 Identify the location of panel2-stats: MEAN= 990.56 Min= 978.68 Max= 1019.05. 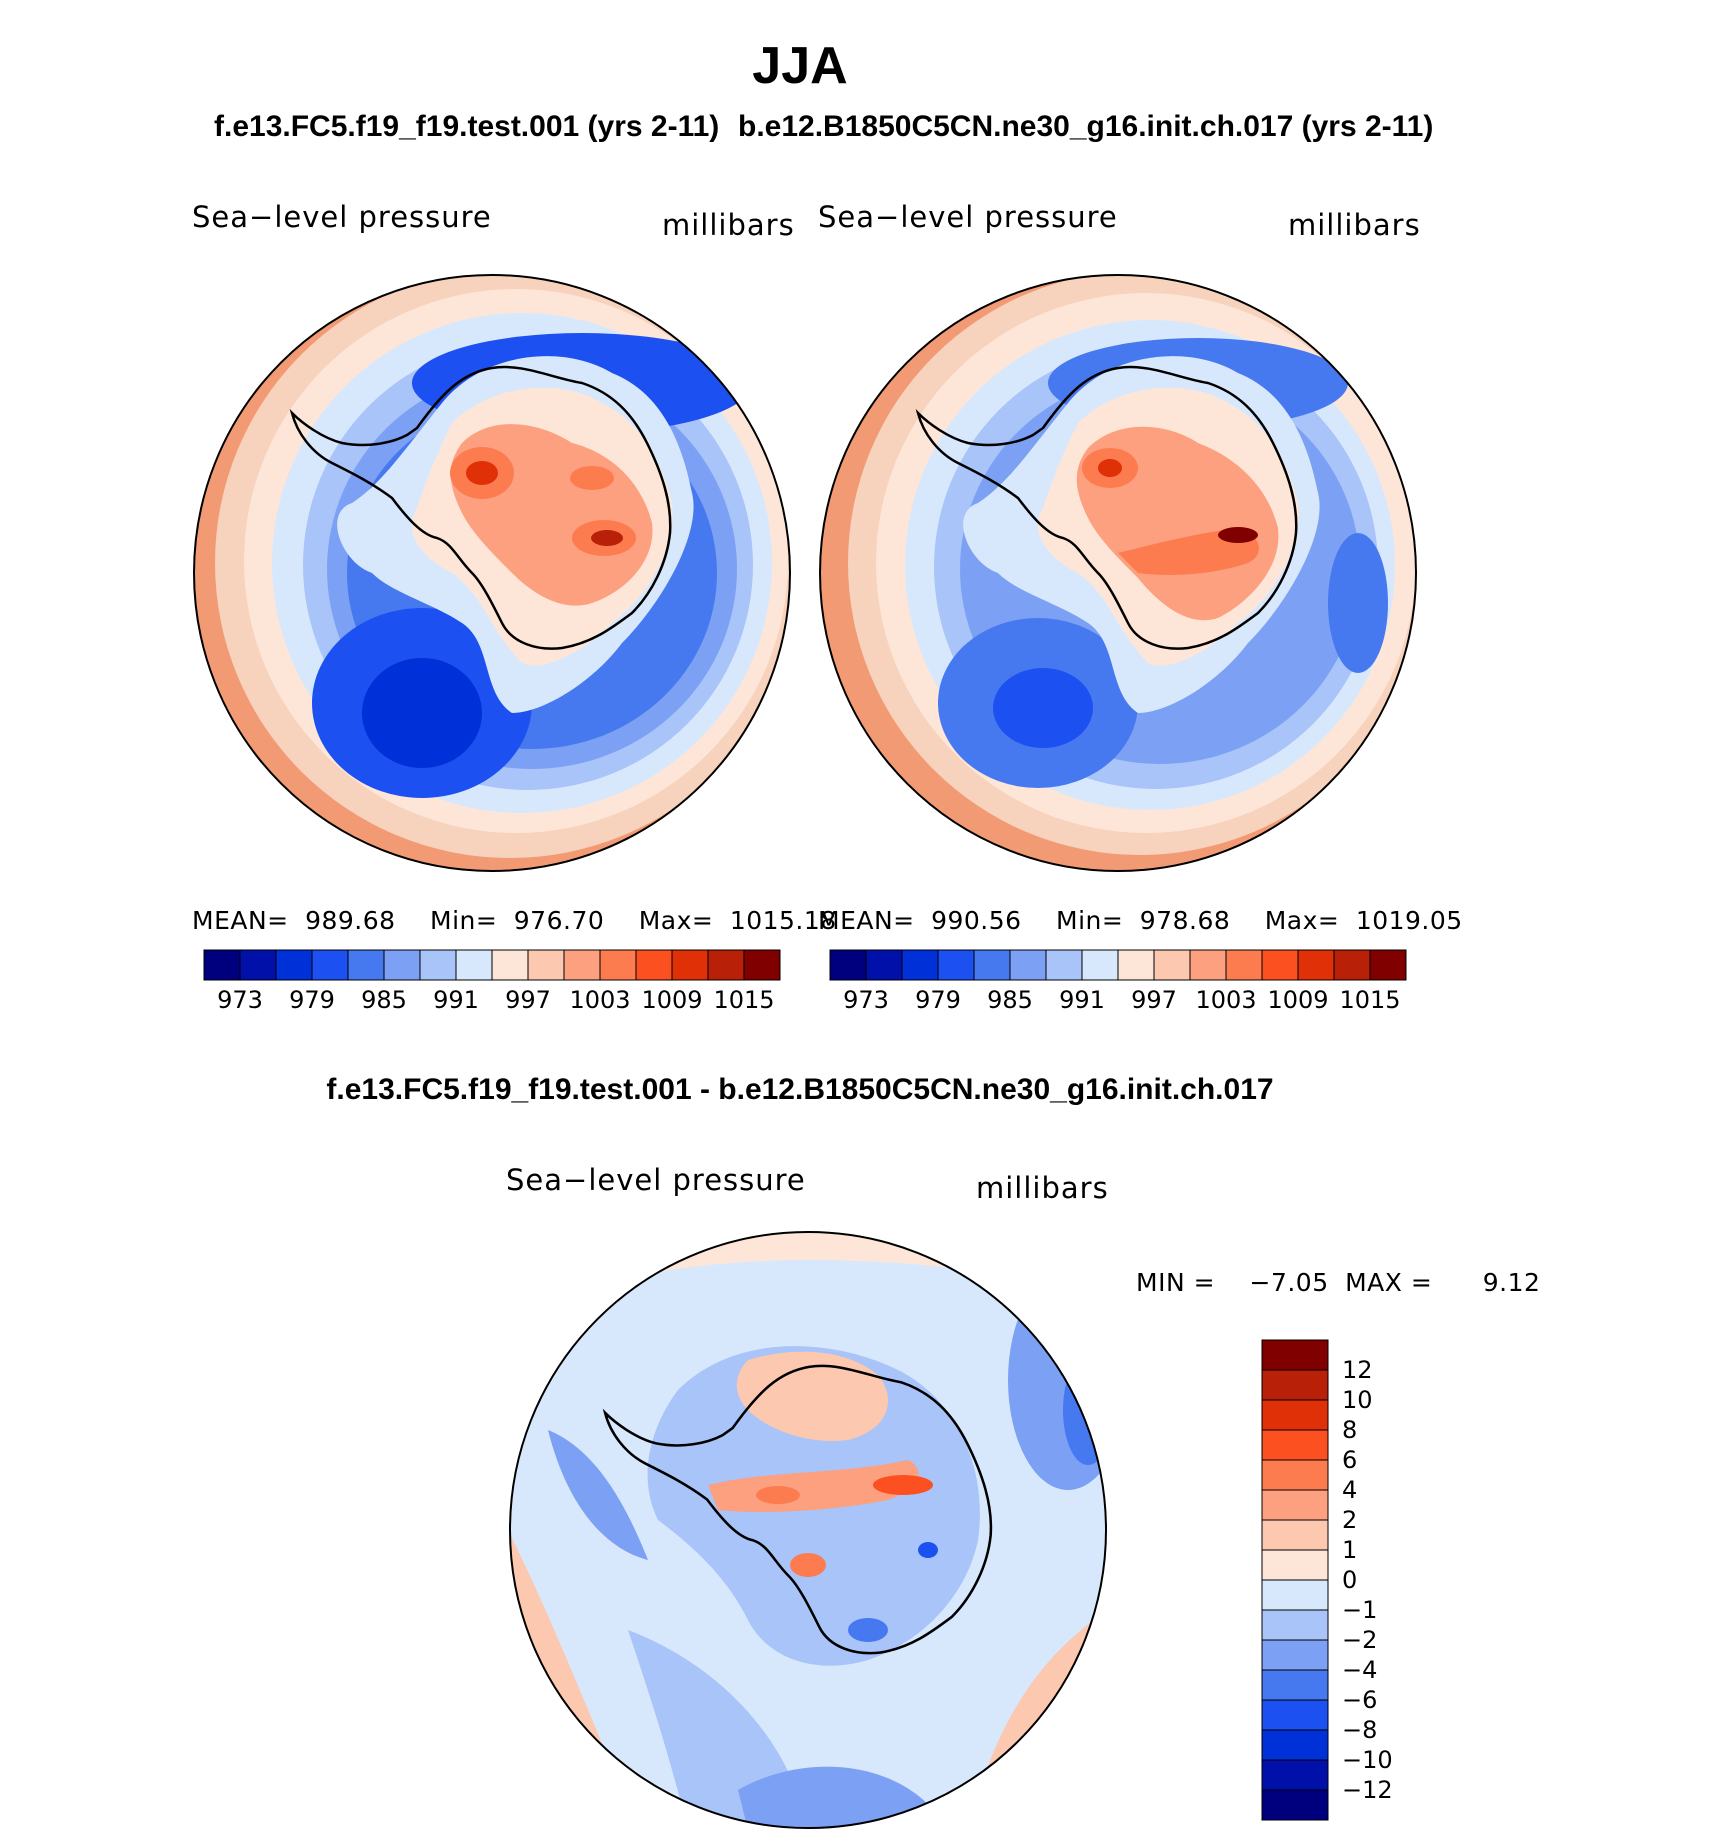
(1140, 920).